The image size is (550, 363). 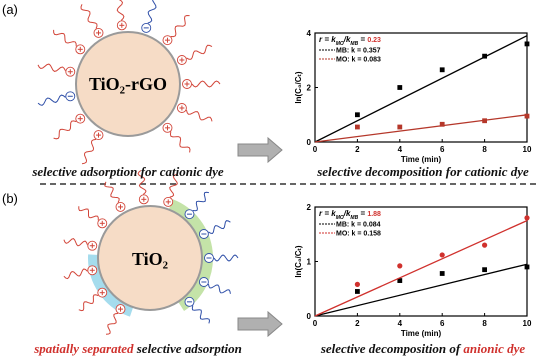 I want to click on legend-entry: MB: k = 0.357, so click(x=358, y=51).